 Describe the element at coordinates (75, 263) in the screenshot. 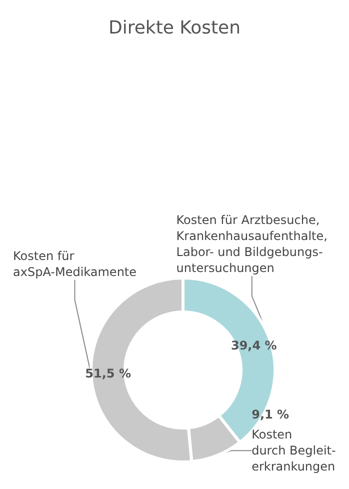

I see `slice-label: Kosten für axSpA-Medikamente` at that location.